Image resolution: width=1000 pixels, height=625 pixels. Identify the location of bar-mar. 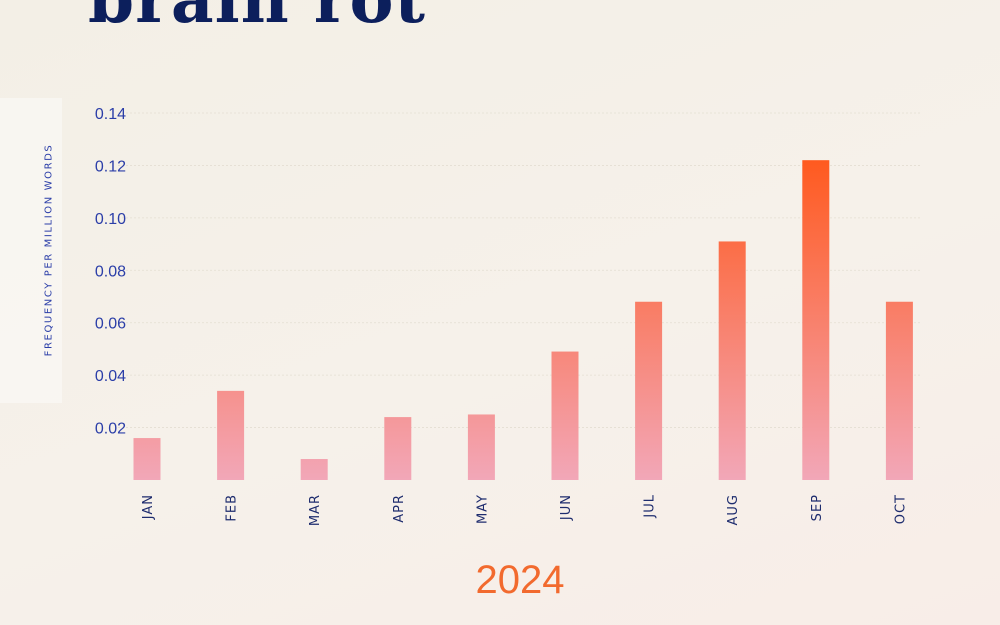
(314, 469).